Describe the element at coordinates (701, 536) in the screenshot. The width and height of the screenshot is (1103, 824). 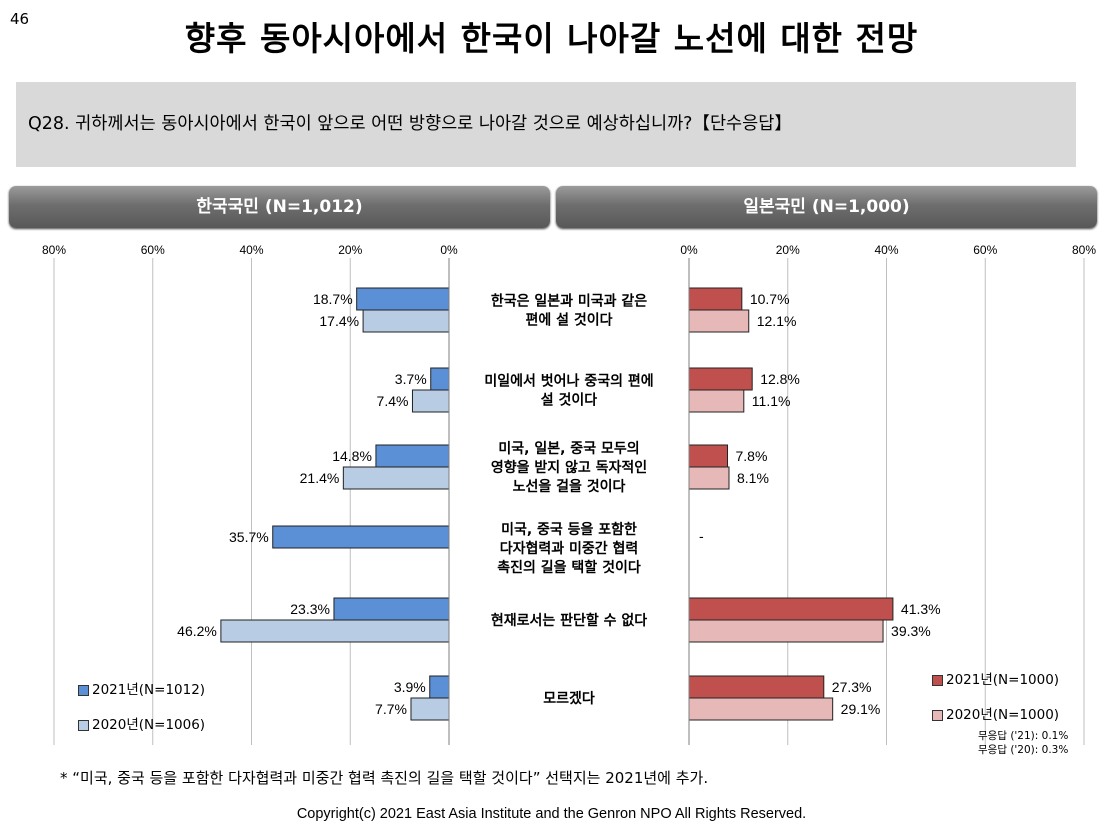
I see `missing-value-label: -` at that location.